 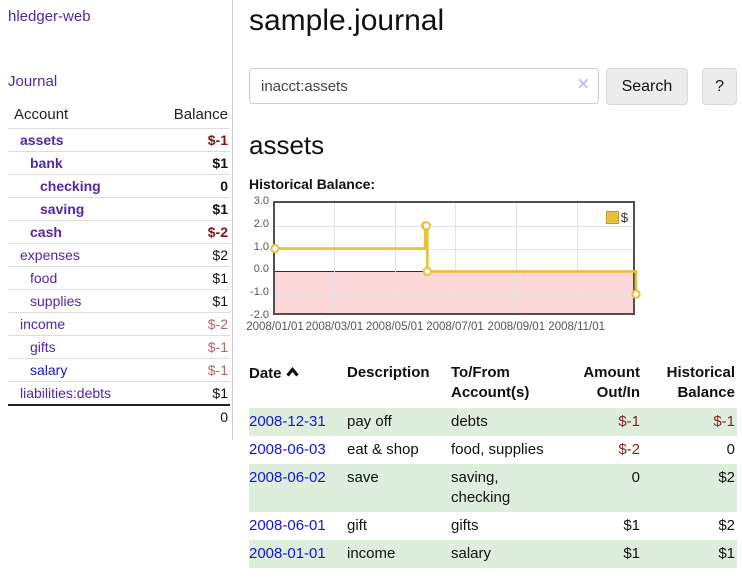 What do you see at coordinates (119, 140) in the screenshot?
I see `account-row: assets $-1` at bounding box center [119, 140].